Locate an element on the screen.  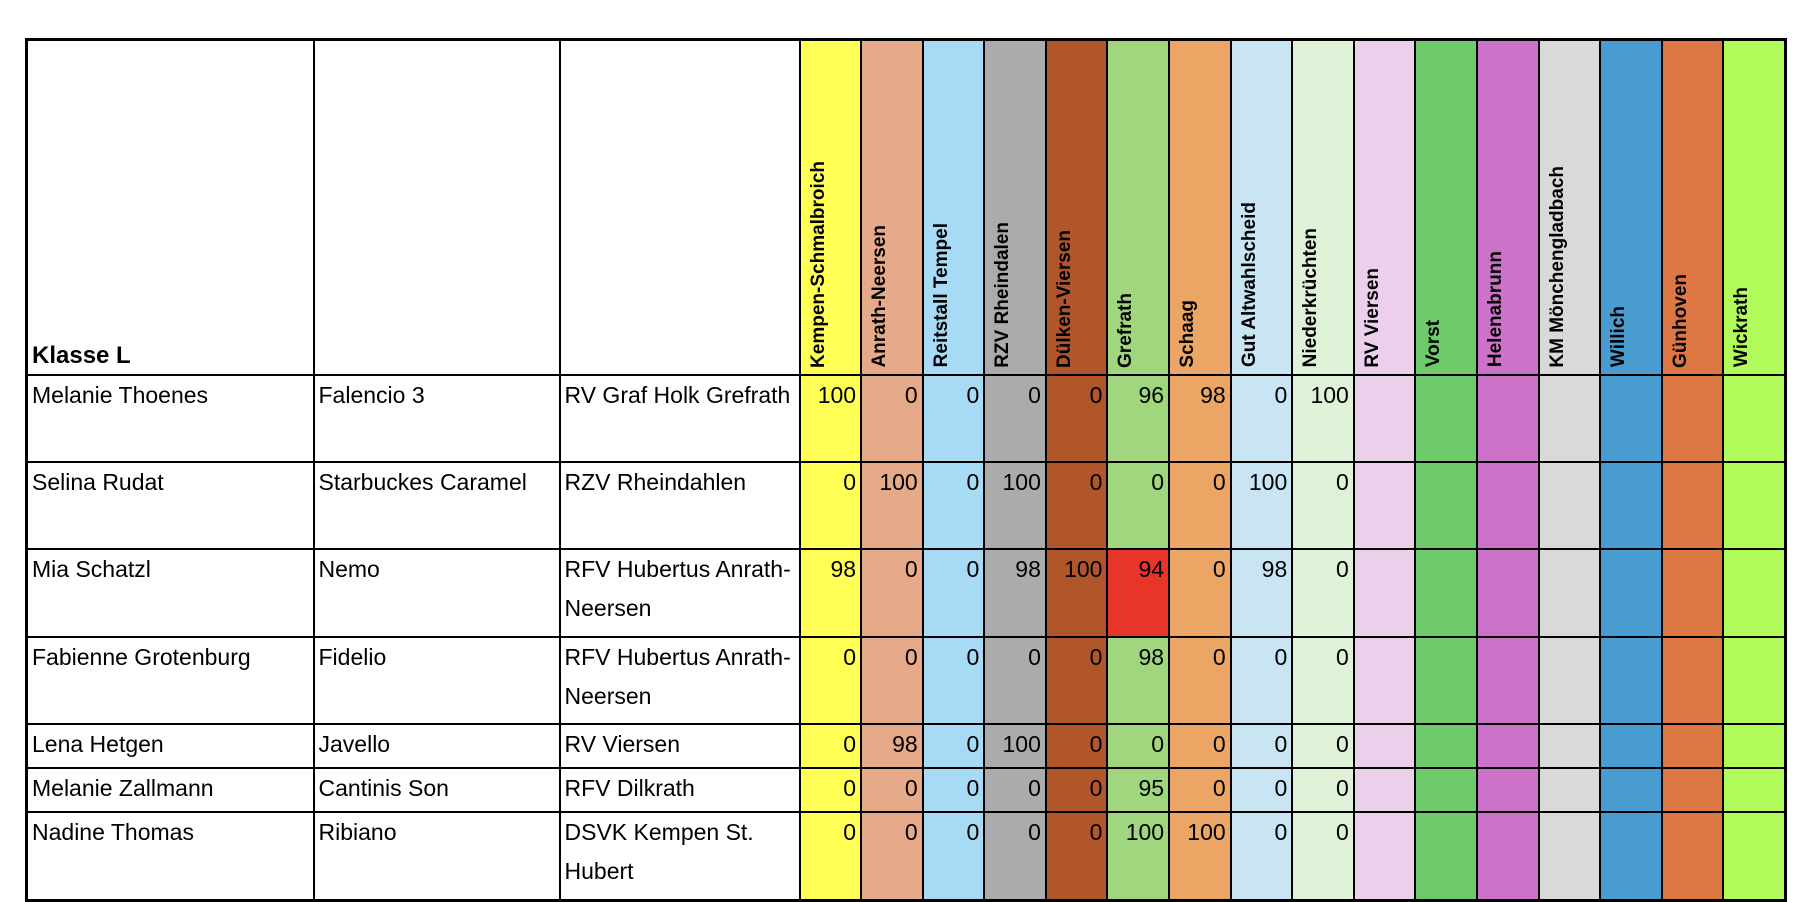
club-header-label: Niederkrüchten is located at coordinates (1311, 298).